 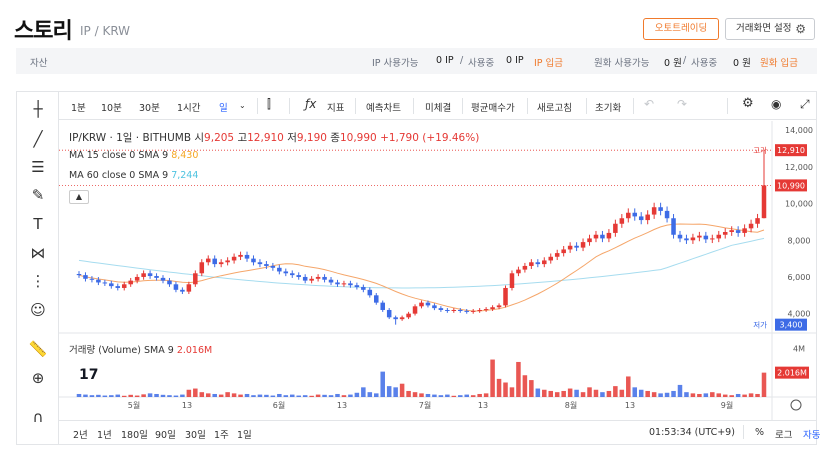 I want to click on interval-1h: 1시간, so click(x=189, y=108).